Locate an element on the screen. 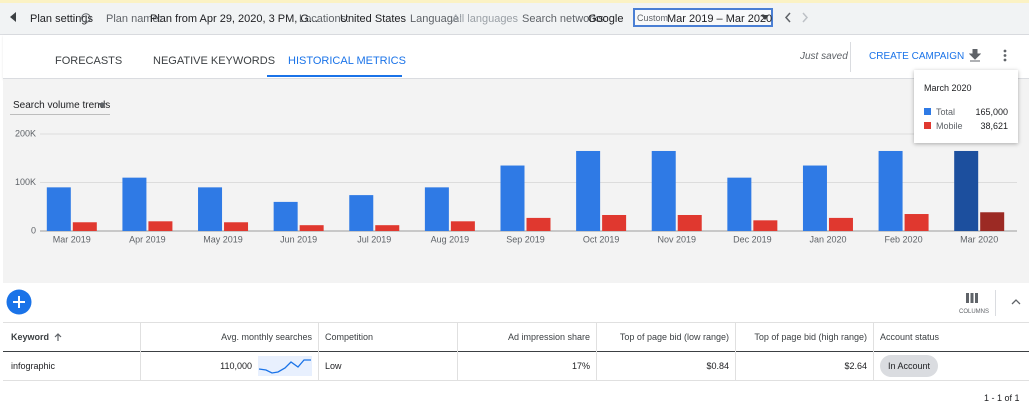 This screenshot has width=1029, height=416. table-cell: In Account is located at coordinates (951, 365).